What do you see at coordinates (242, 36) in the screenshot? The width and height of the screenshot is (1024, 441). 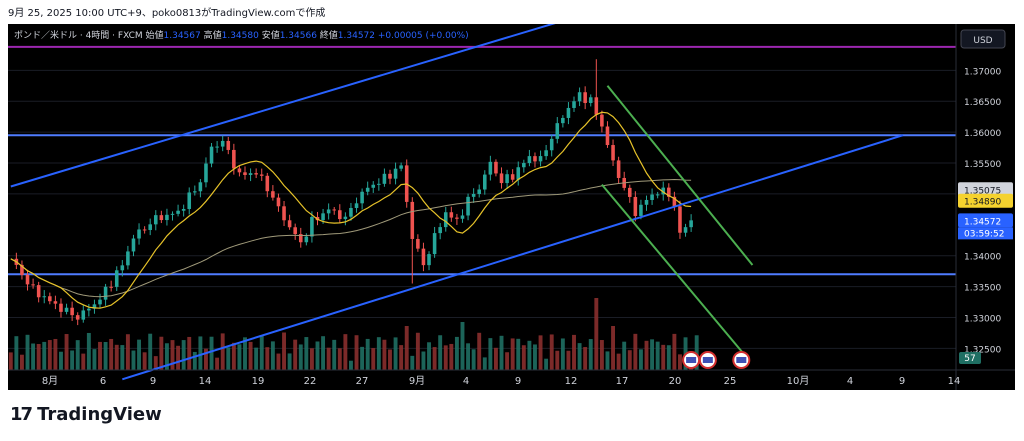 I see `header-part: 1.34580` at bounding box center [242, 36].